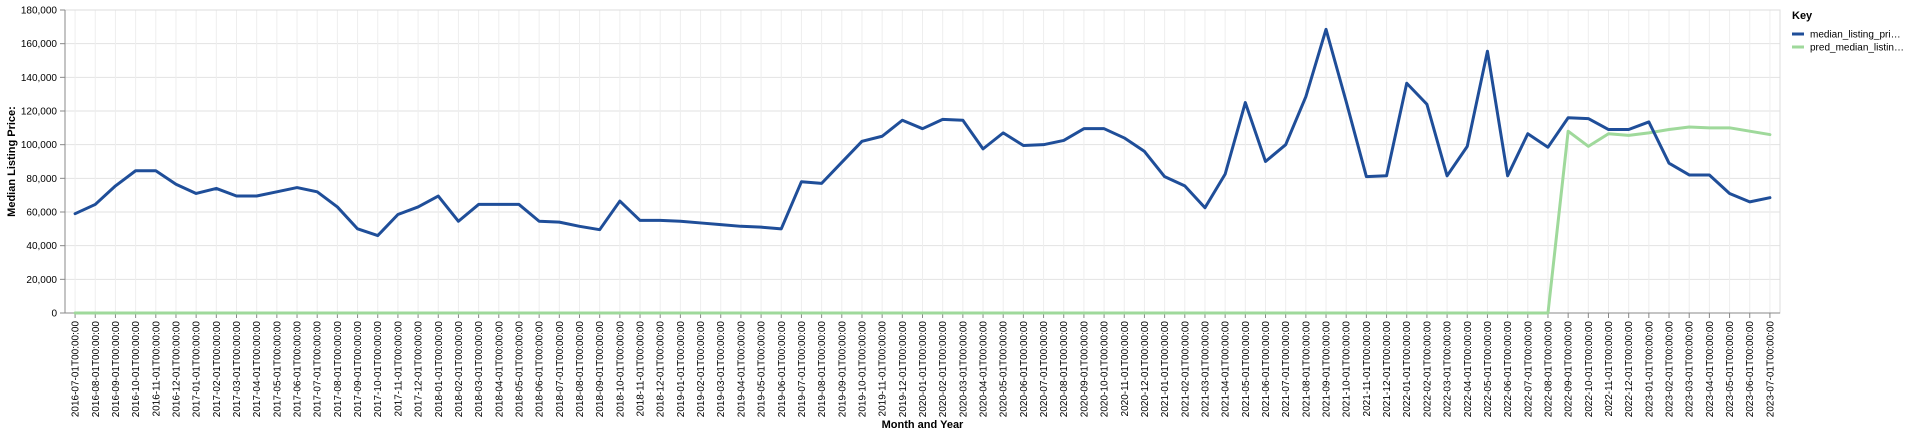 This screenshot has width=1920, height=439. What do you see at coordinates (1649, 369) in the screenshot?
I see `x-tick-label: 2023-01-01T00:00:00` at bounding box center [1649, 369].